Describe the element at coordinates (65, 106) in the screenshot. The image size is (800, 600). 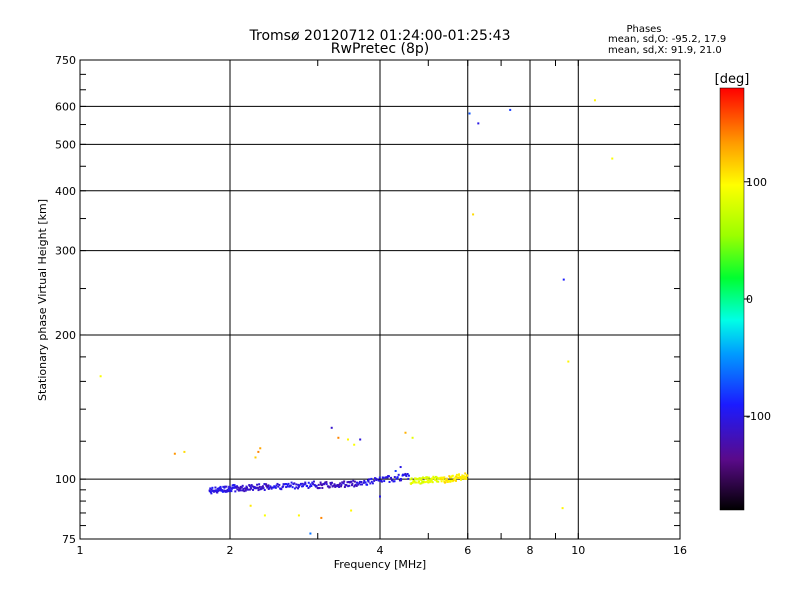
I see `y-tick-label: 600` at that location.